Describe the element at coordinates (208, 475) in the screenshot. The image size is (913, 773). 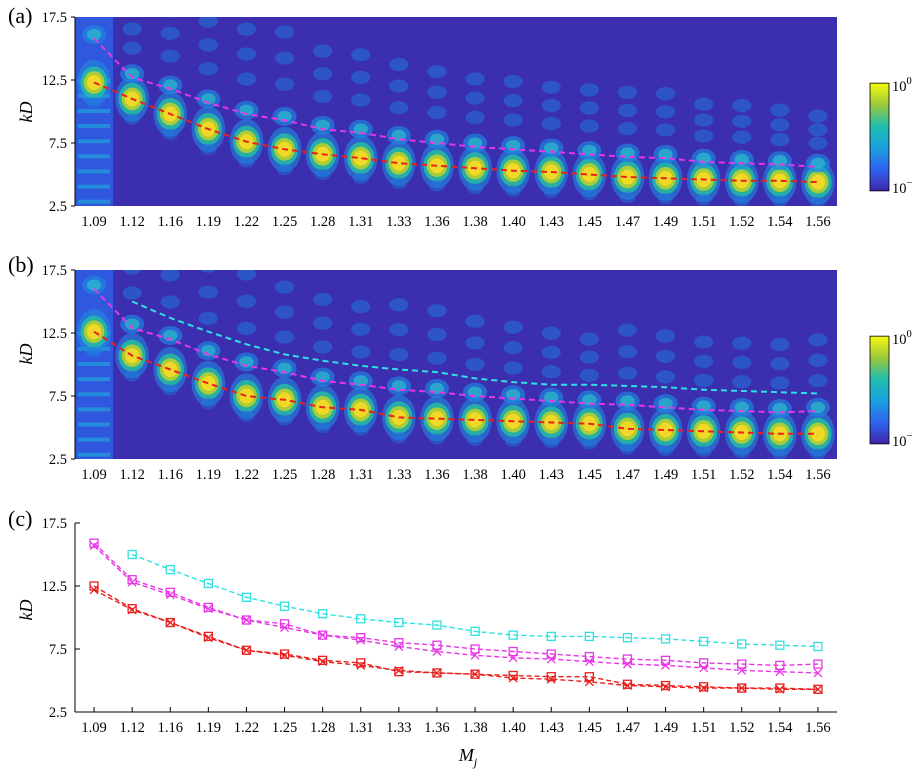
I see `x-tick-label: 1.19` at that location.